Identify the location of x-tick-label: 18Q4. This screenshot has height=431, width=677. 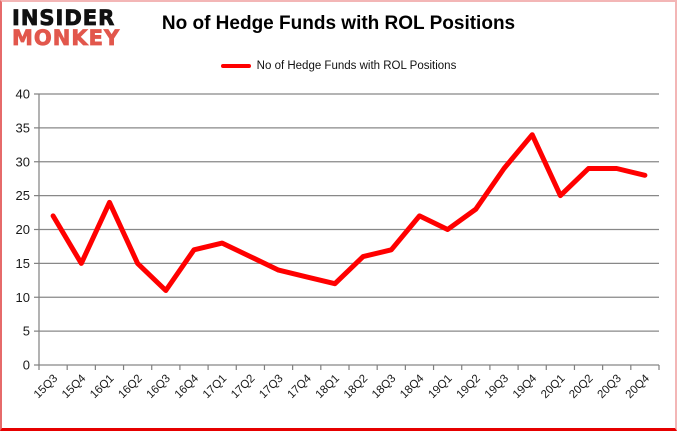
(412, 386).